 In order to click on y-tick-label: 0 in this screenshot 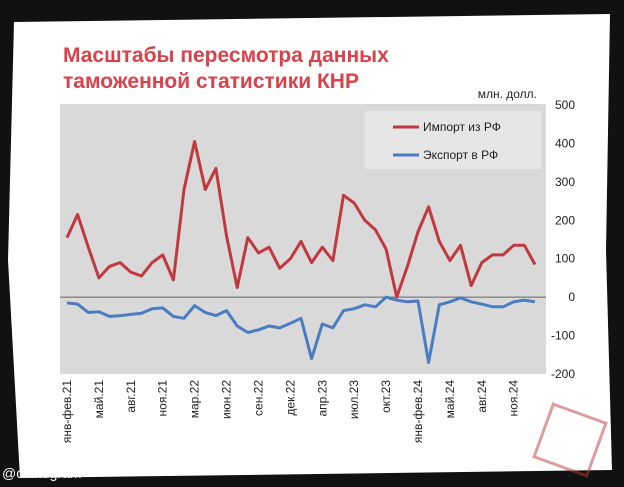, I will do `click(571, 297)`.